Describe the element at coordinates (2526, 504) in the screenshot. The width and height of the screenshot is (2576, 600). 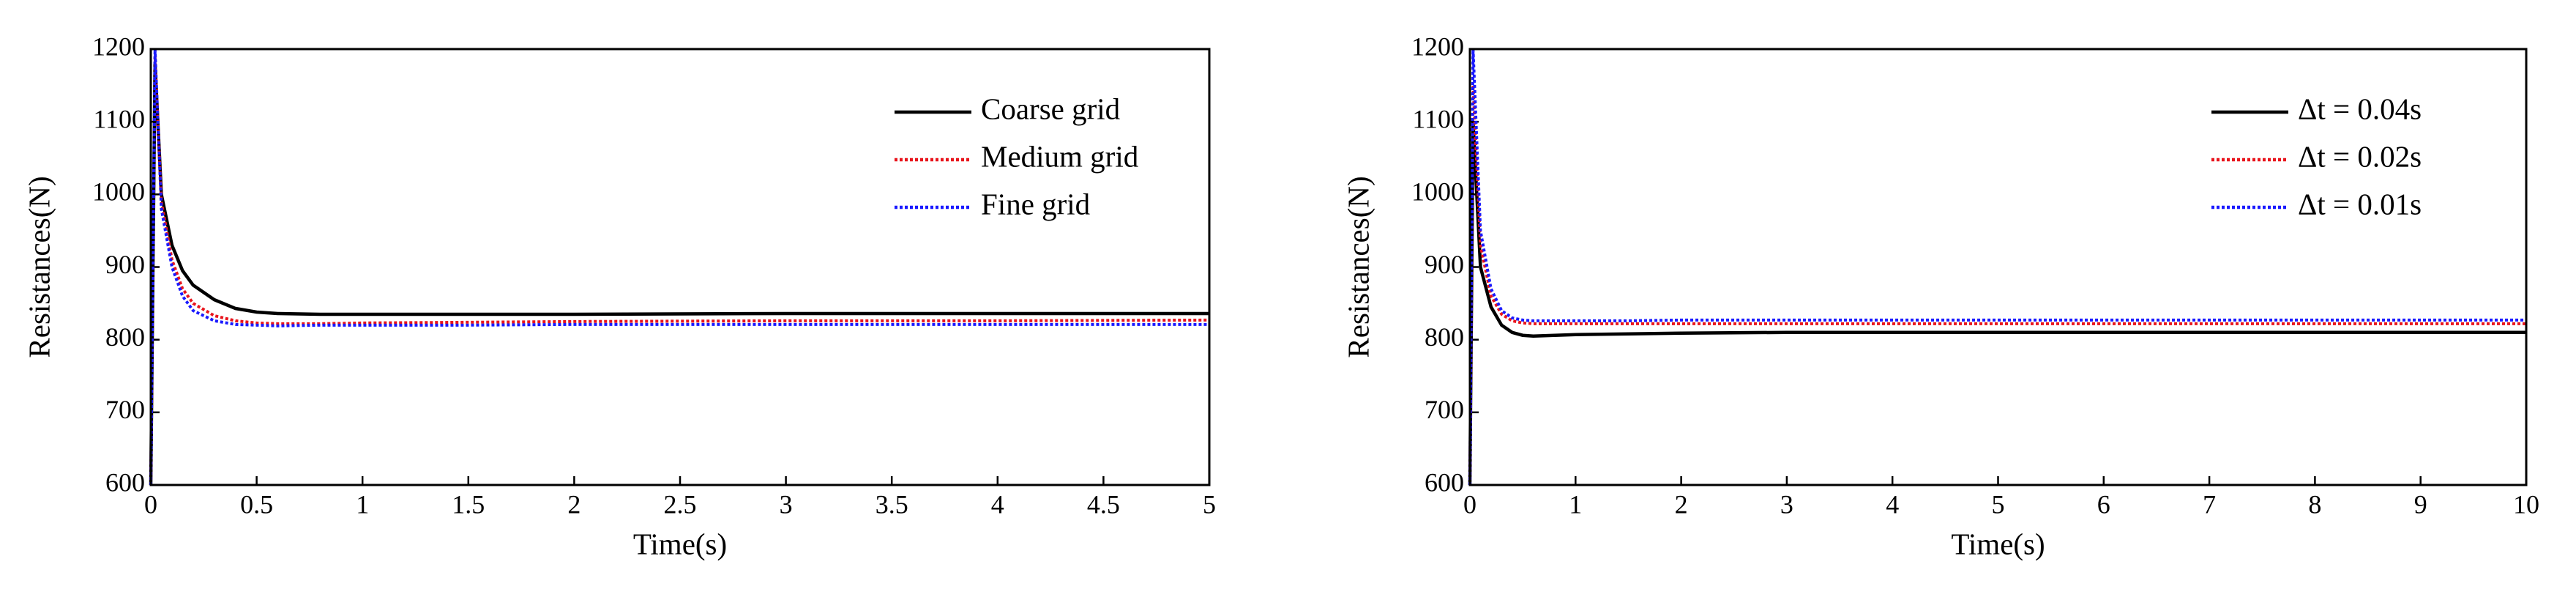
I see `x-tick-label: 10` at that location.